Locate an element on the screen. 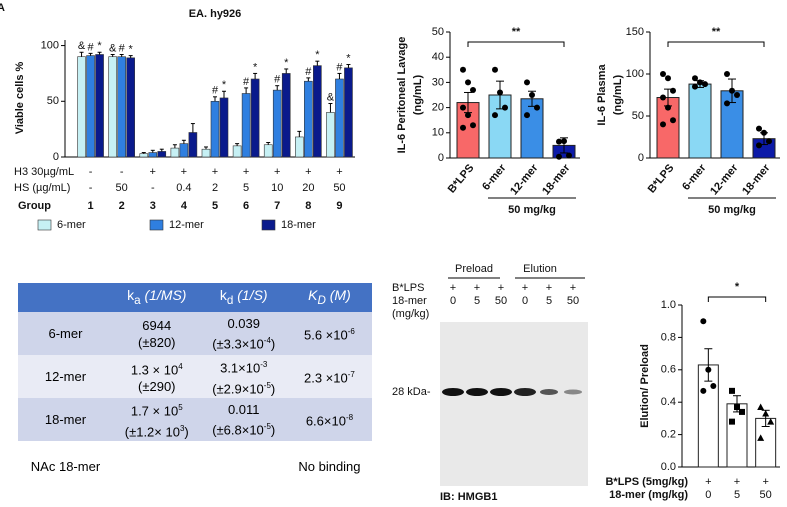 This screenshot has width=787, height=507. table-cell: 3.1×10-3 (±2.9×10-5) is located at coordinates (243, 376).